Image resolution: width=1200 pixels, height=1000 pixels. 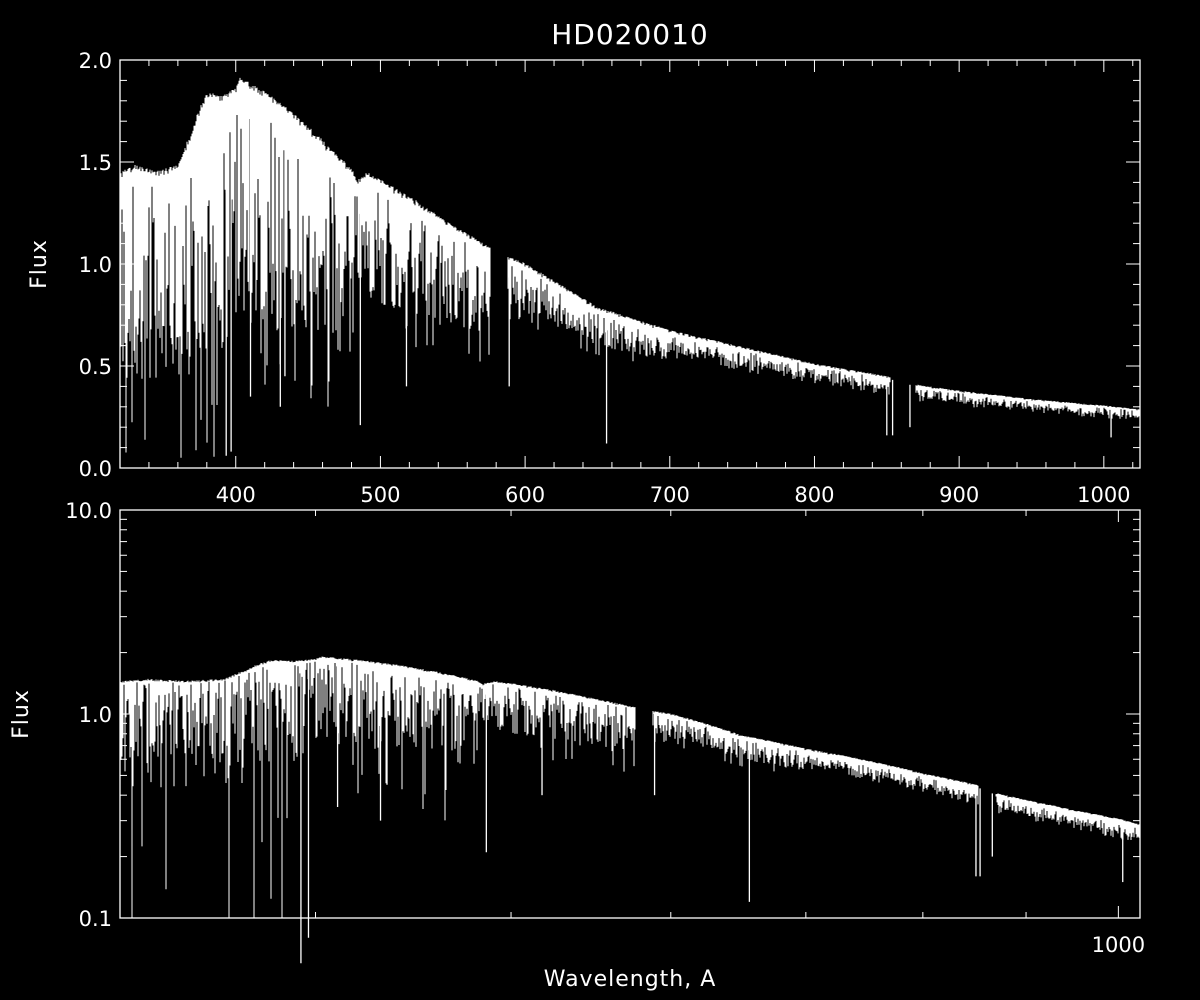 What do you see at coordinates (380, 495) in the screenshot?
I see `x-tick-label: 500` at bounding box center [380, 495].